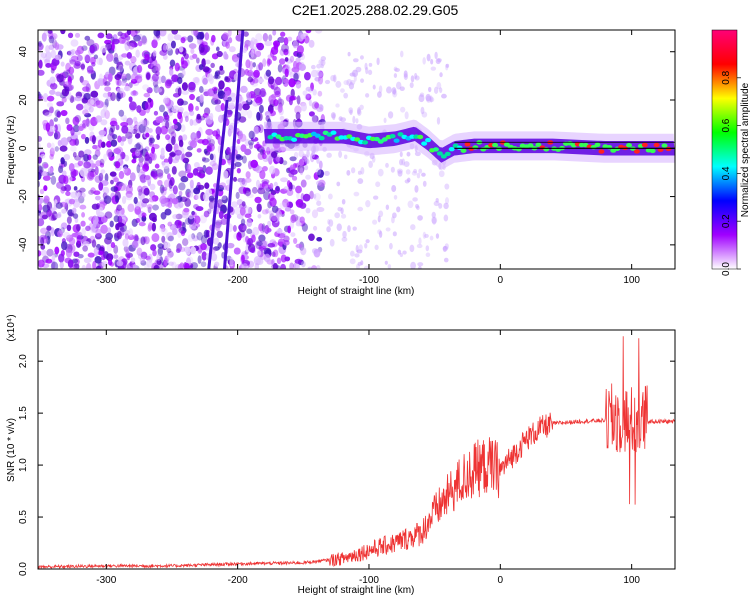  What do you see at coordinates (726, 173) in the screenshot?
I see `colorbar-tick-label: 0.4` at bounding box center [726, 173].